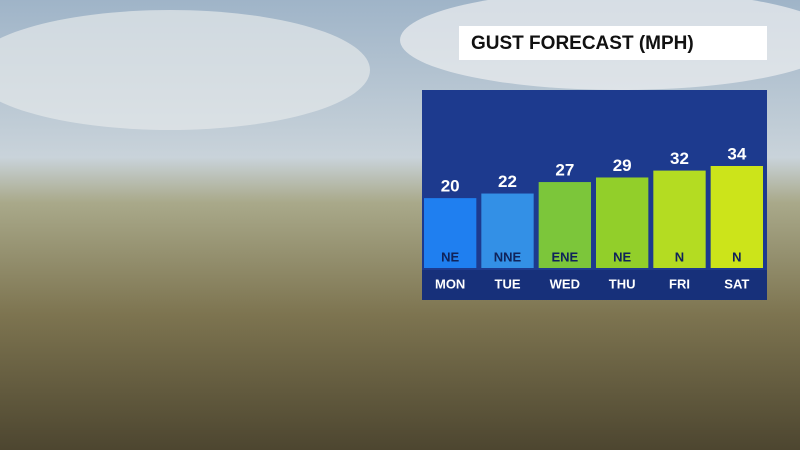 The image size is (800, 455). Describe the element at coordinates (594, 285) in the screenshot. I see `label-row` at that location.